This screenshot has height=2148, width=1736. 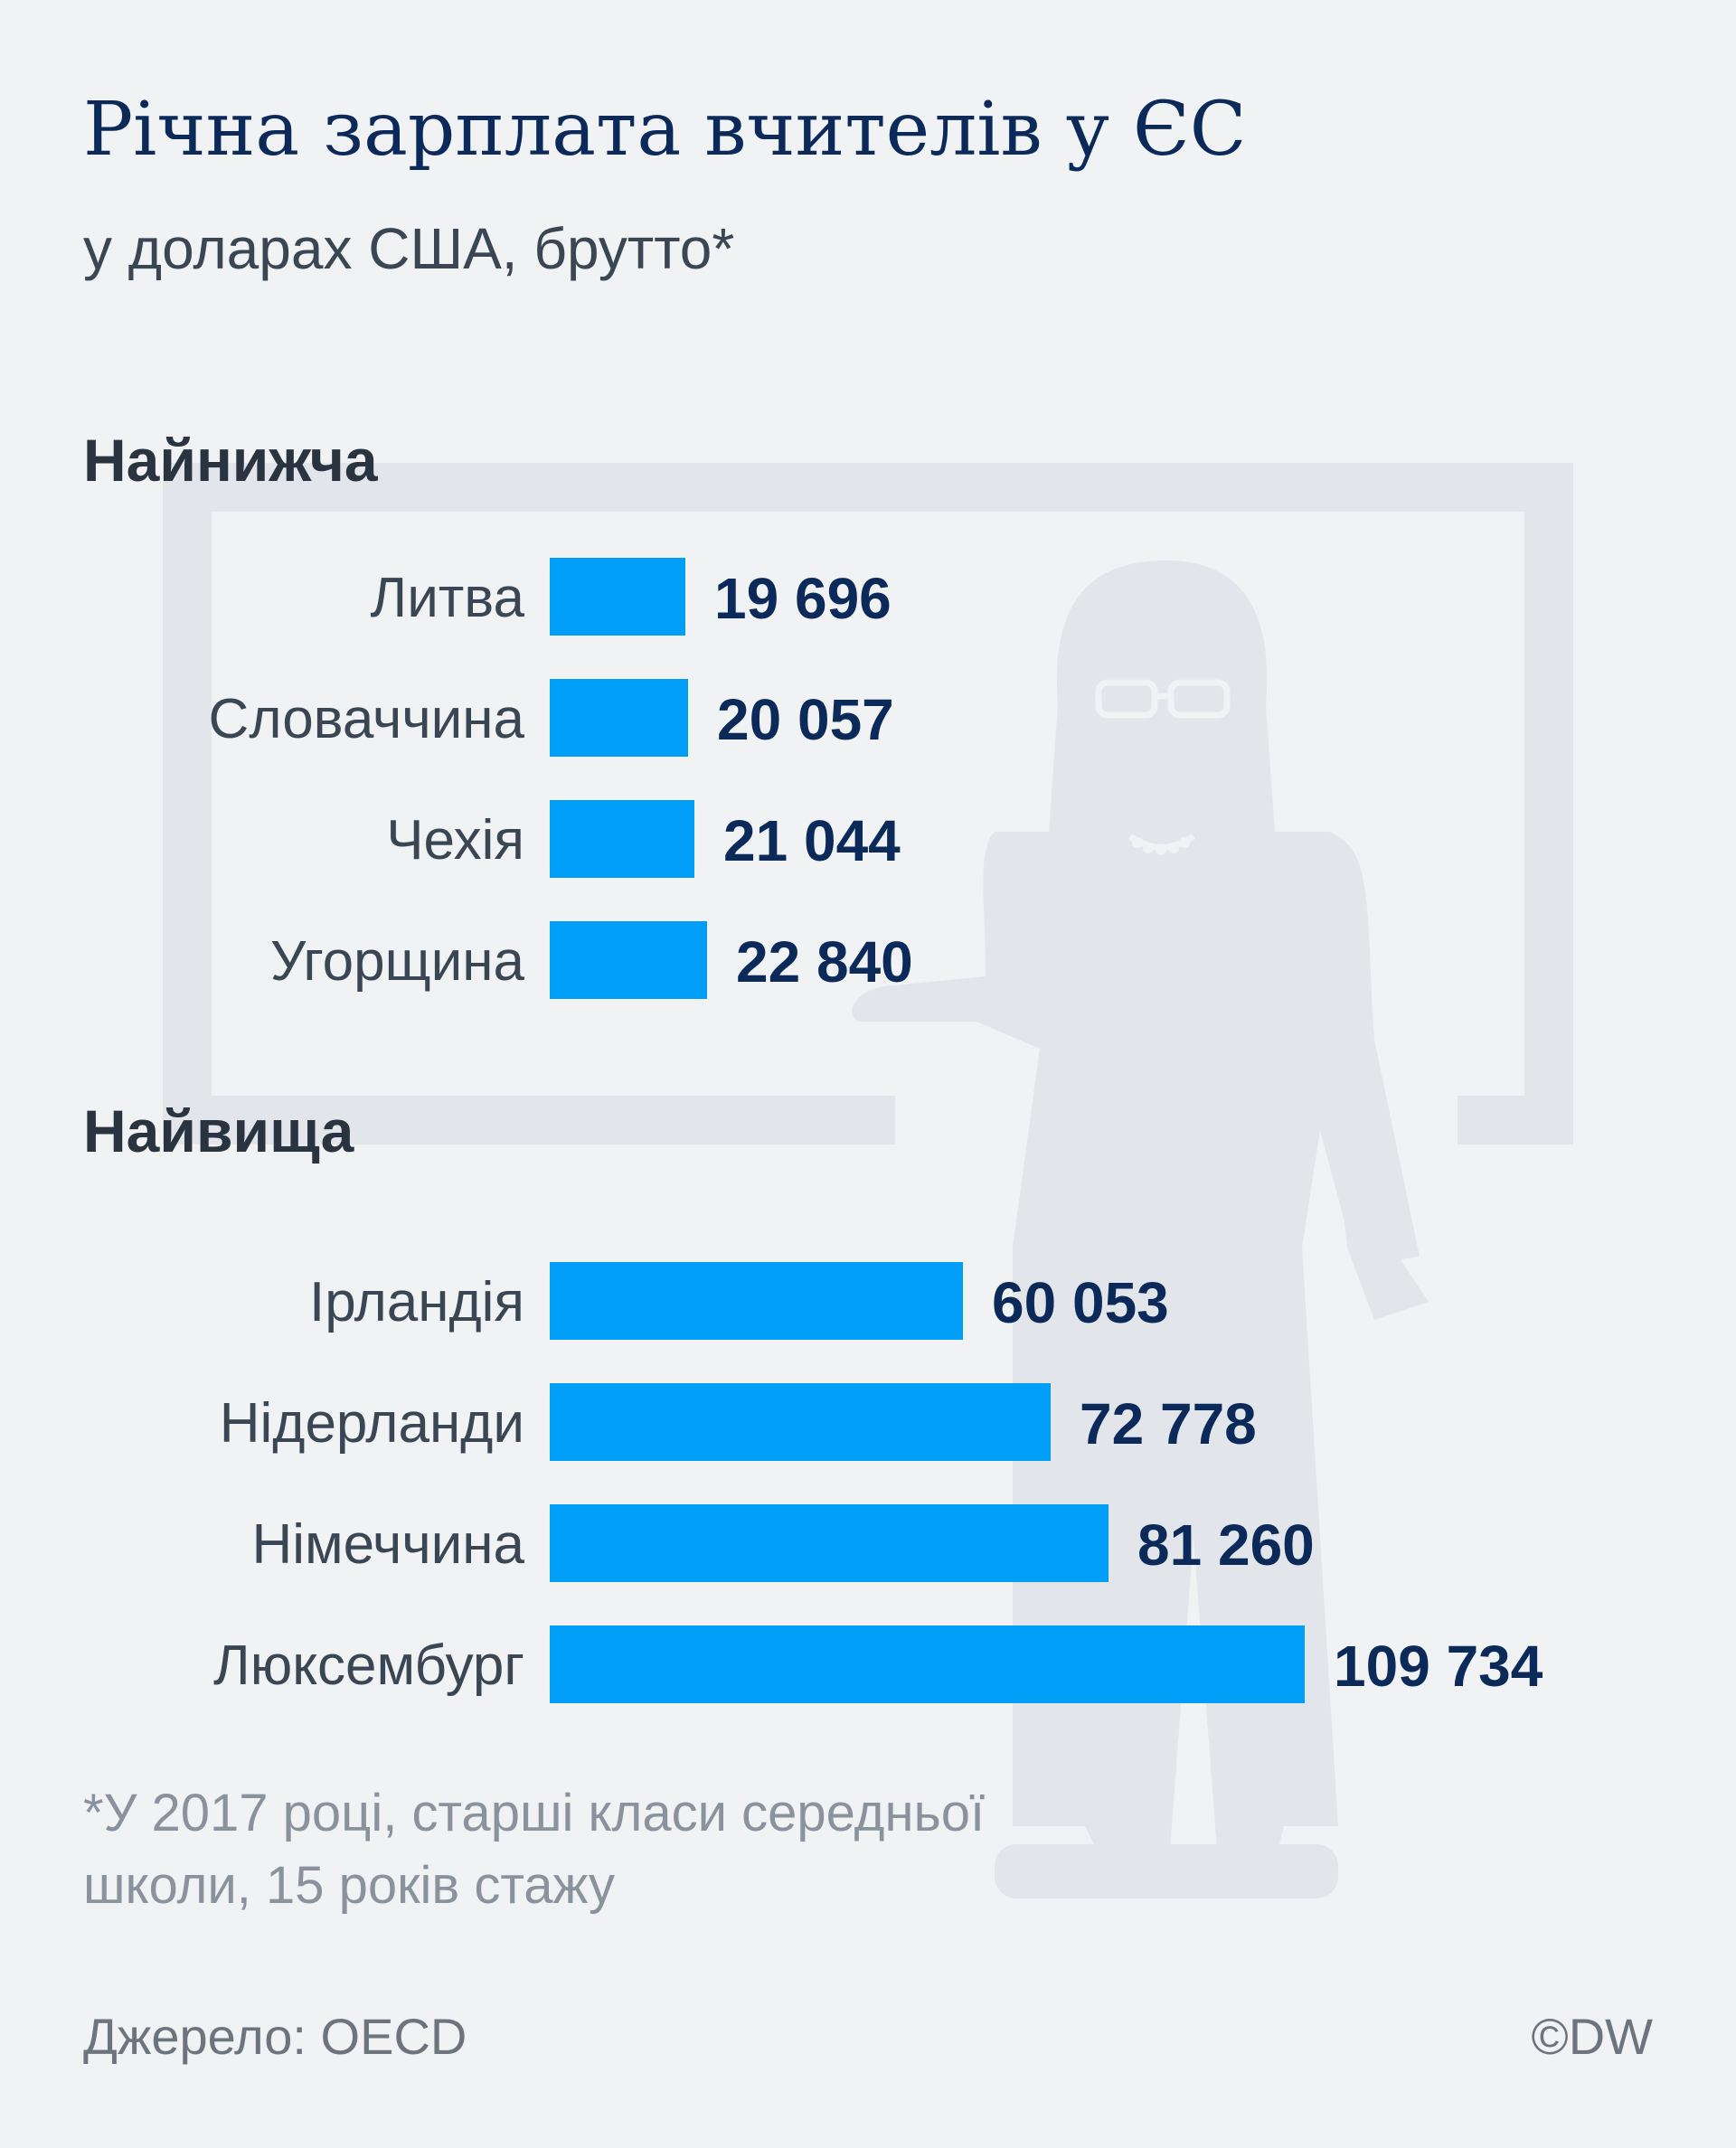 I want to click on footnote-line-2: школи, 15 років стажу, so click(x=349, y=1886).